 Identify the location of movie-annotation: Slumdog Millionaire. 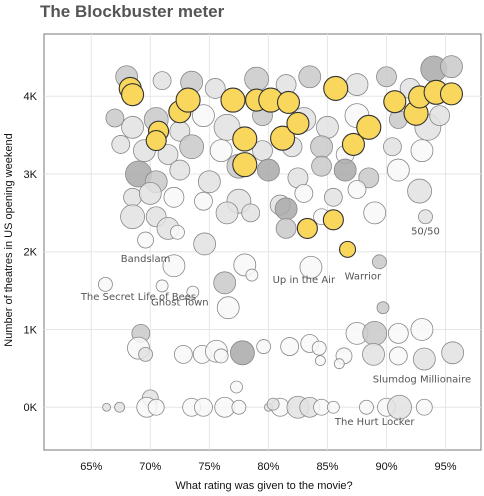
(422, 379).